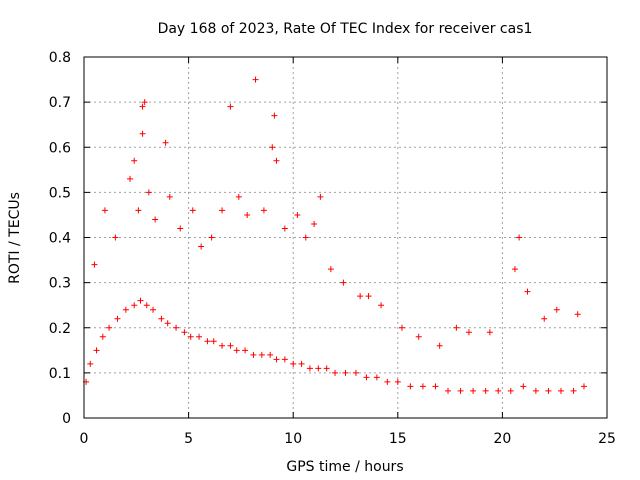 This screenshot has height=480, width=640. Describe the element at coordinates (60, 148) in the screenshot. I see `y-tick-label: 0.6` at that location.